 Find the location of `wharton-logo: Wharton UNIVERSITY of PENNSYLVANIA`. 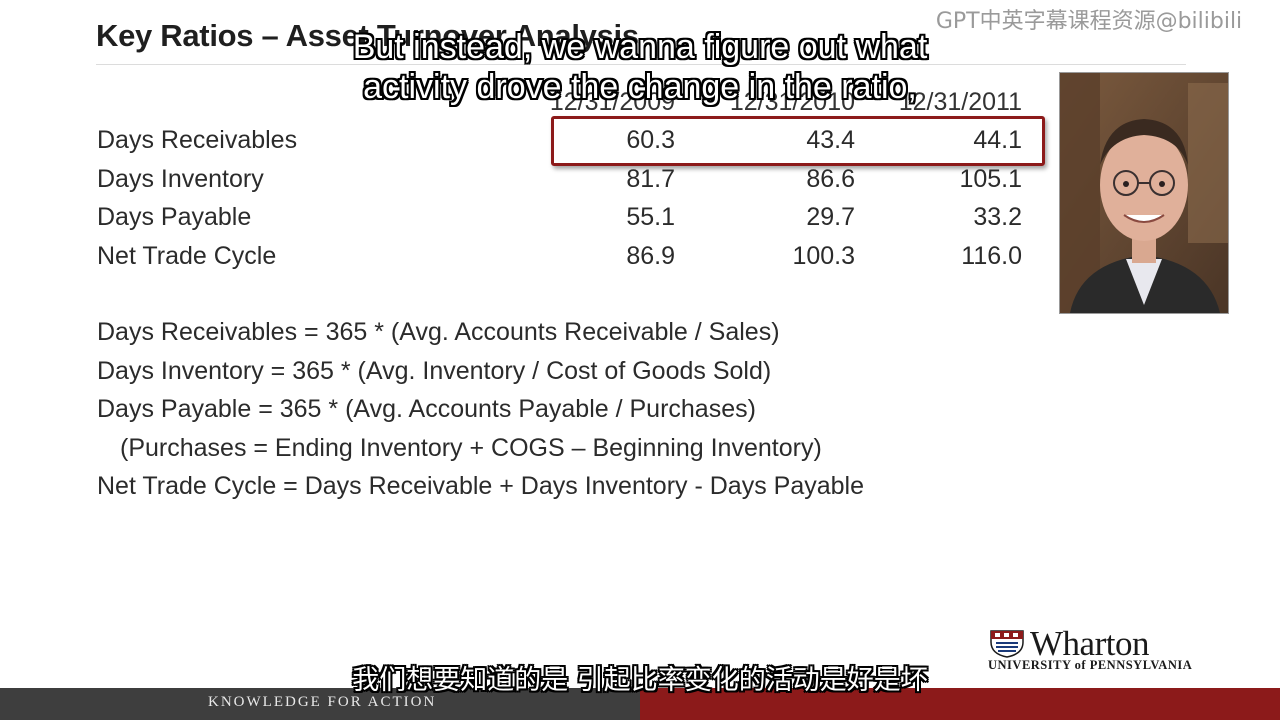

wharton-logo: Wharton UNIVERSITY of PENNSYLVANIA is located at coordinates (1090, 649).